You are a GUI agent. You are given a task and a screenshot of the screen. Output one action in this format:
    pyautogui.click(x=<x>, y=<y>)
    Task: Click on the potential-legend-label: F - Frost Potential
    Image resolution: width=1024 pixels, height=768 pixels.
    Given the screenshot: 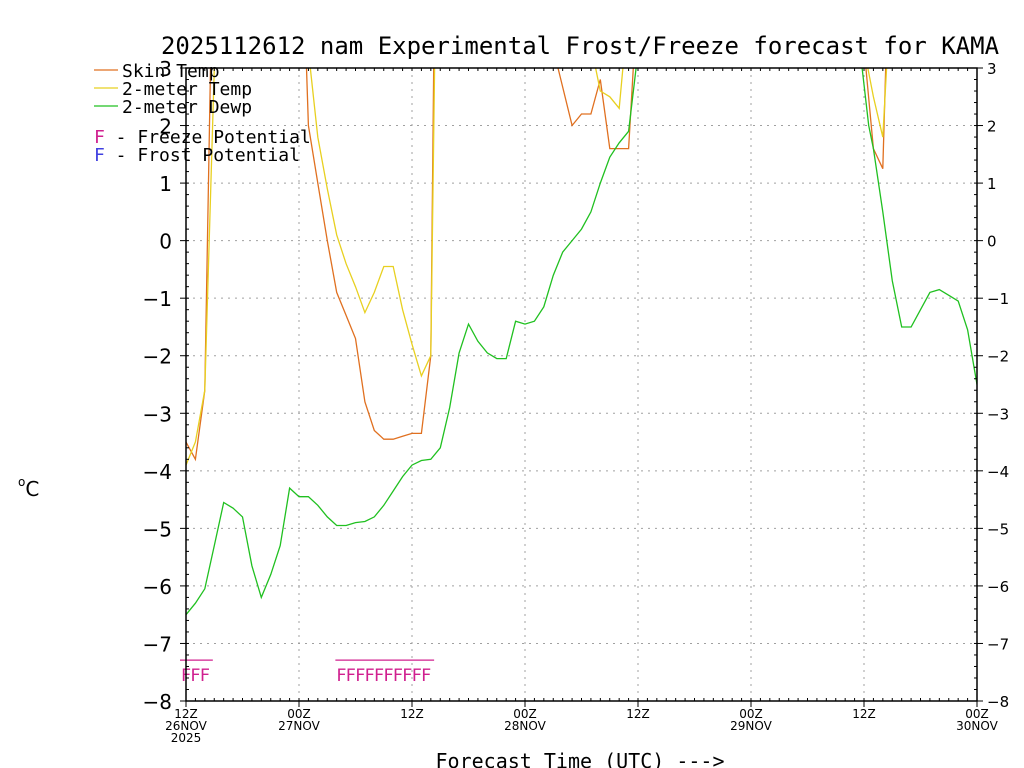 What is the action you would take?
    pyautogui.click(x=197, y=155)
    